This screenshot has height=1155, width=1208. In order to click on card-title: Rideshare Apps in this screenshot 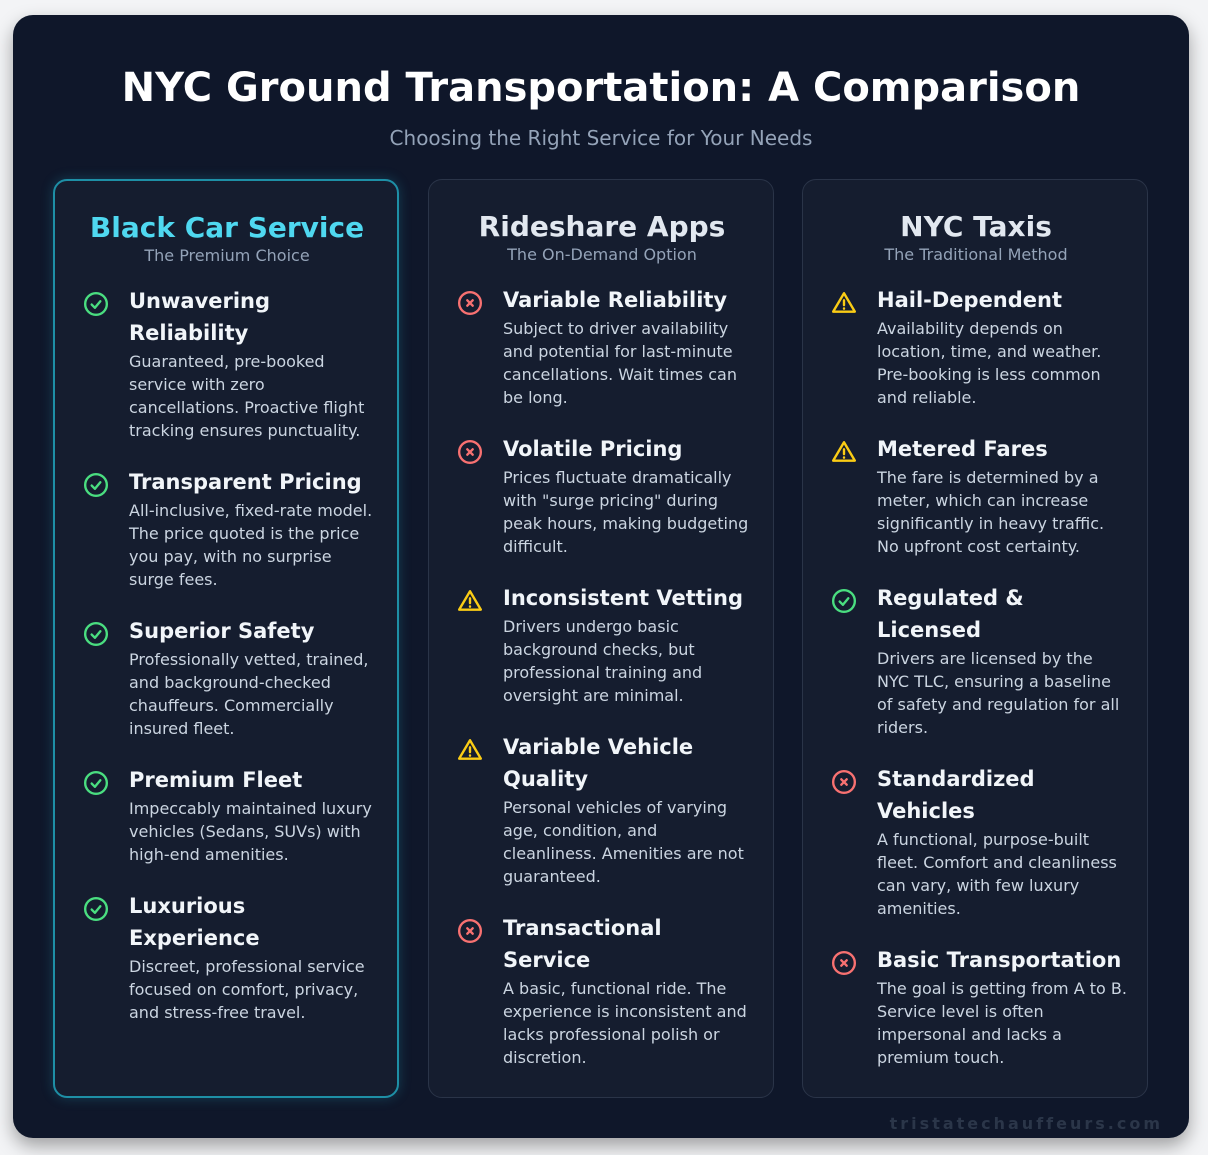, I will do `click(602, 226)`.